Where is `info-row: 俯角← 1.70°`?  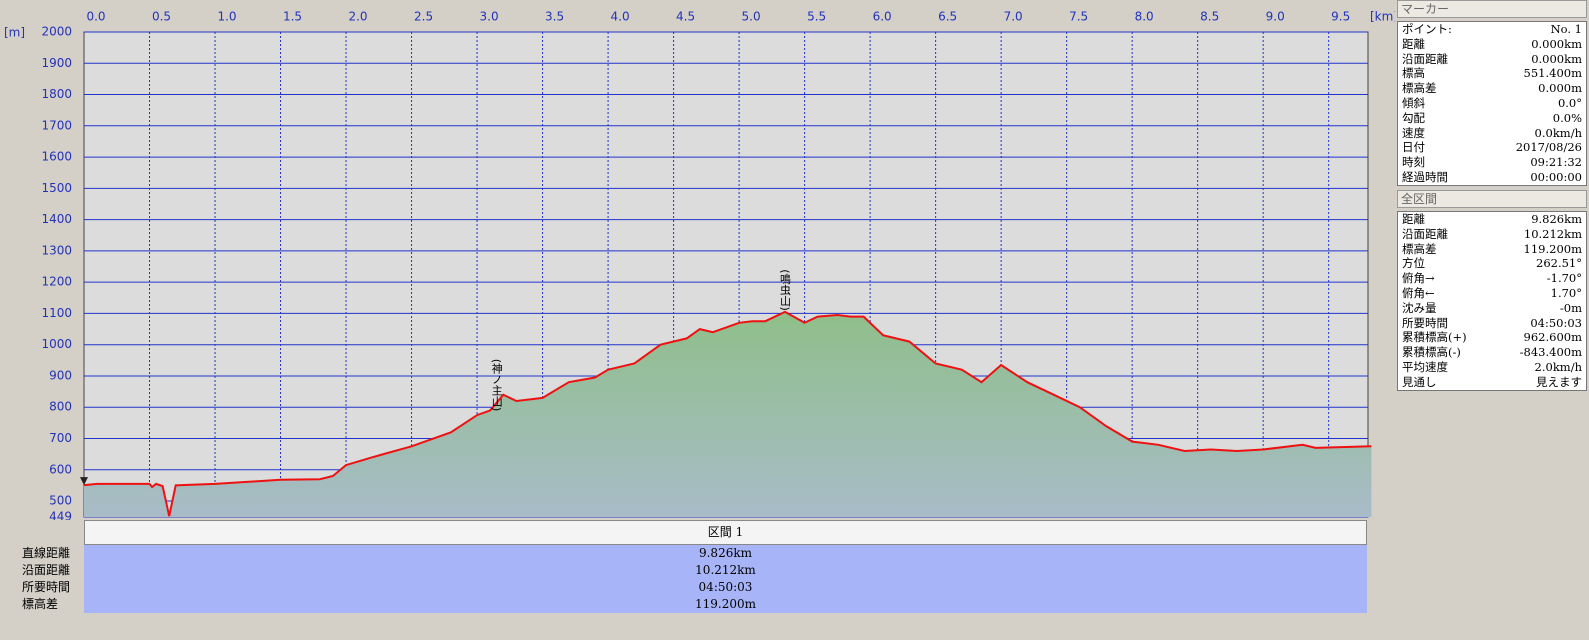
info-row: 俯角← 1.70° is located at coordinates (1492, 293).